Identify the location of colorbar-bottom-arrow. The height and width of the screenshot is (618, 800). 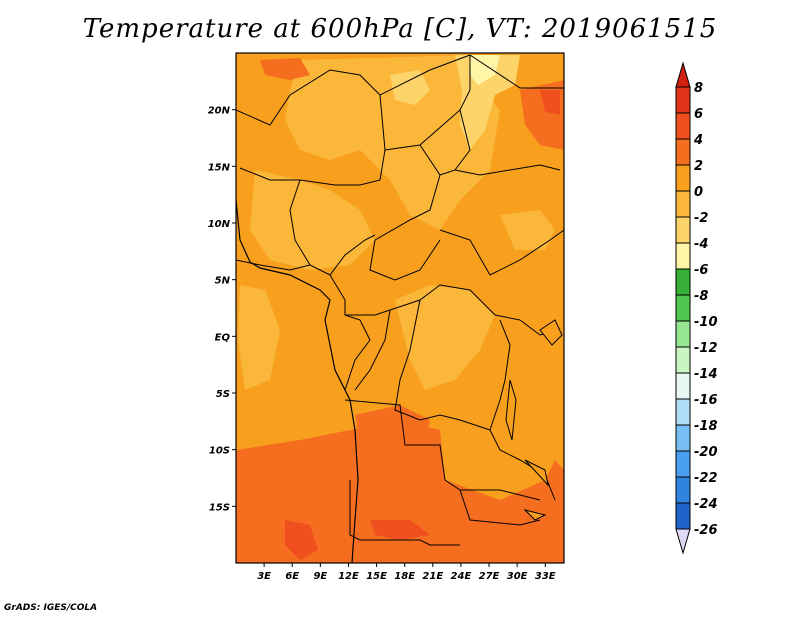
(683, 541).